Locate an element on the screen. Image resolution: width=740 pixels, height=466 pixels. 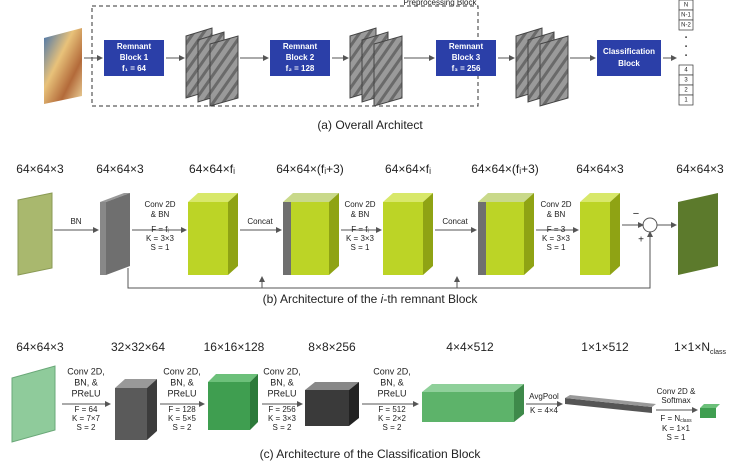
output-label: N-2 is located at coordinates (686, 26).